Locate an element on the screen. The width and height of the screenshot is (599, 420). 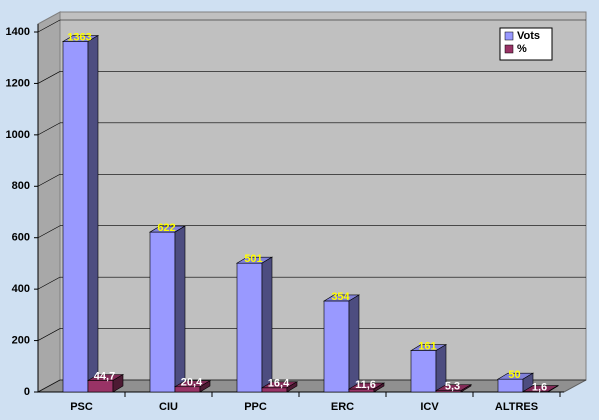
y-tick-label: 800 is located at coordinates (21, 186).